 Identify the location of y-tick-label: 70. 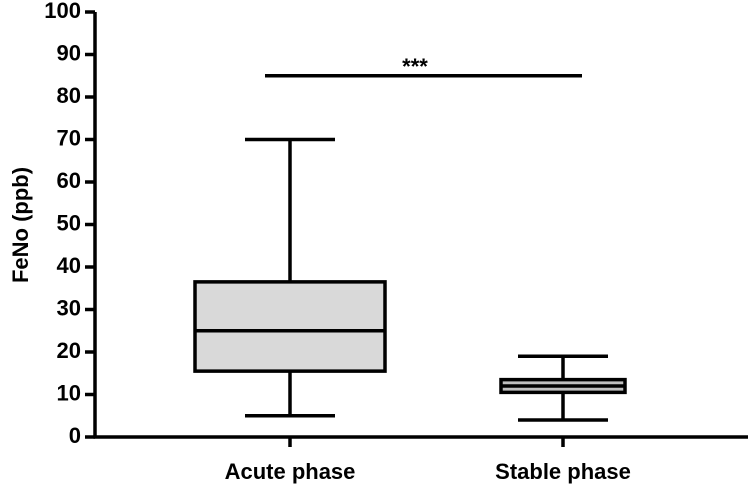
(69, 137).